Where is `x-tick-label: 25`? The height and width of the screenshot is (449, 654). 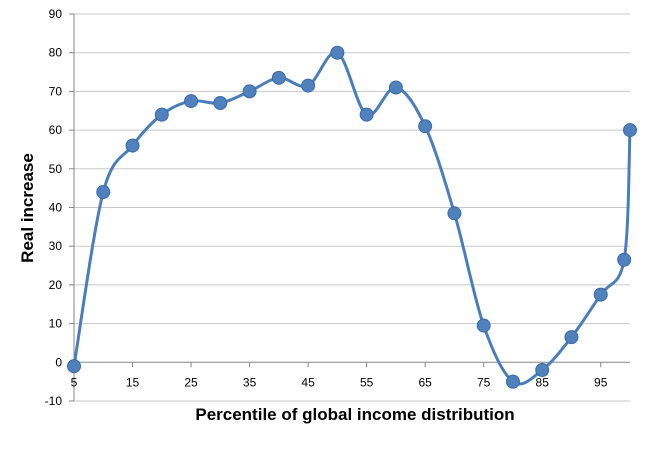
x-tick-label: 25 is located at coordinates (191, 382).